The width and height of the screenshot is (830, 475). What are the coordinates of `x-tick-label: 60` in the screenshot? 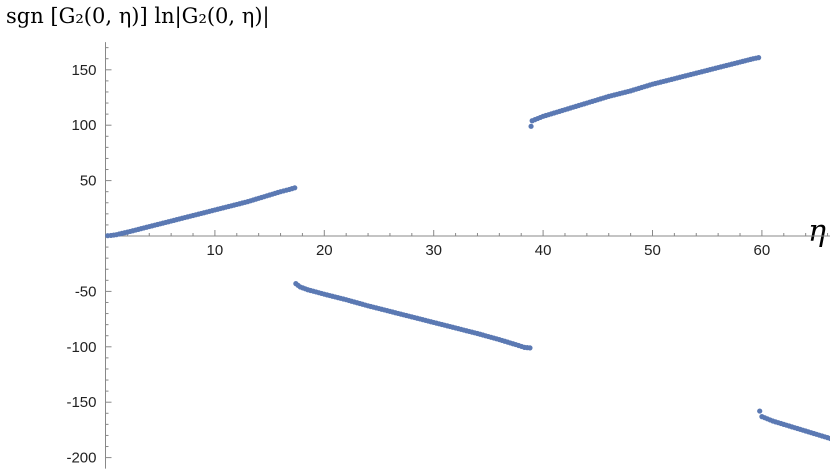 It's located at (762, 250).